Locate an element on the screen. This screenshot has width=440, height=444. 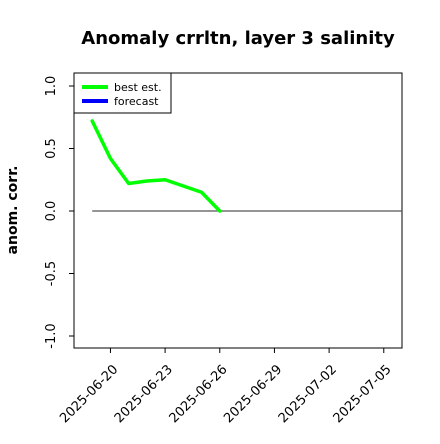
legend-box is located at coordinates (122, 93).